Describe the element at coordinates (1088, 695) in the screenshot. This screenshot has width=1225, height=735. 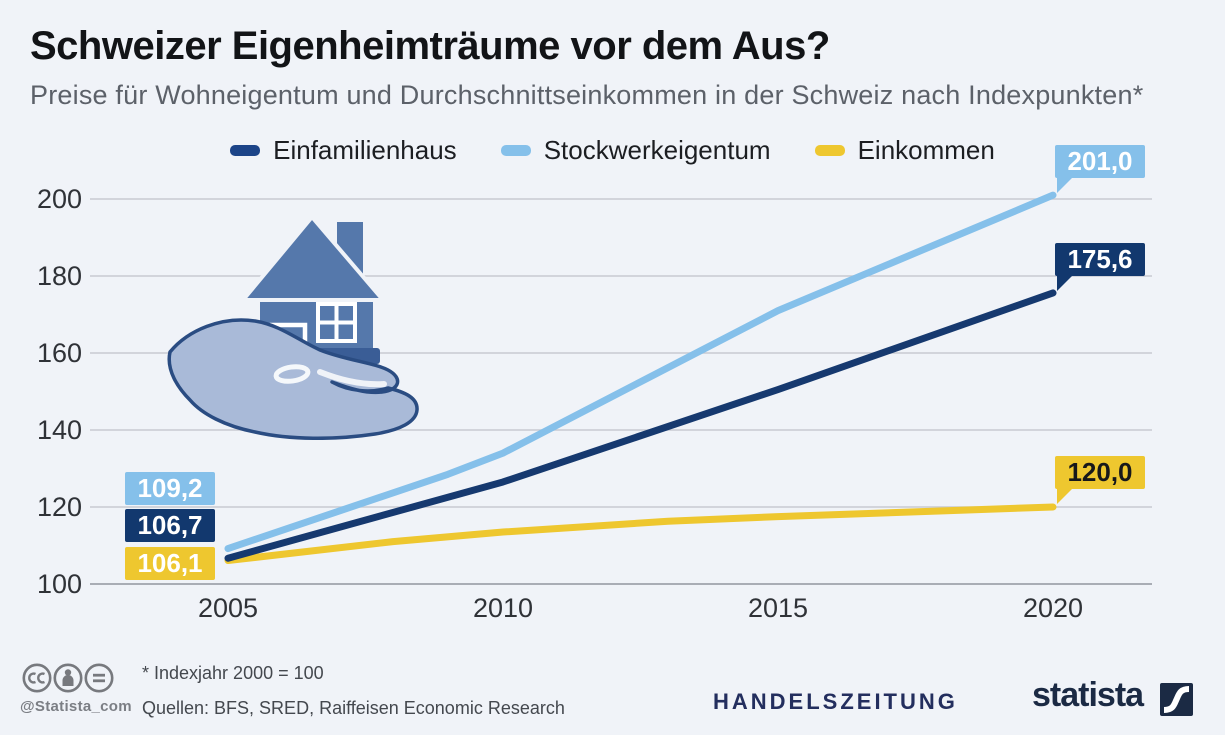
I see `statista-logo: statista` at that location.